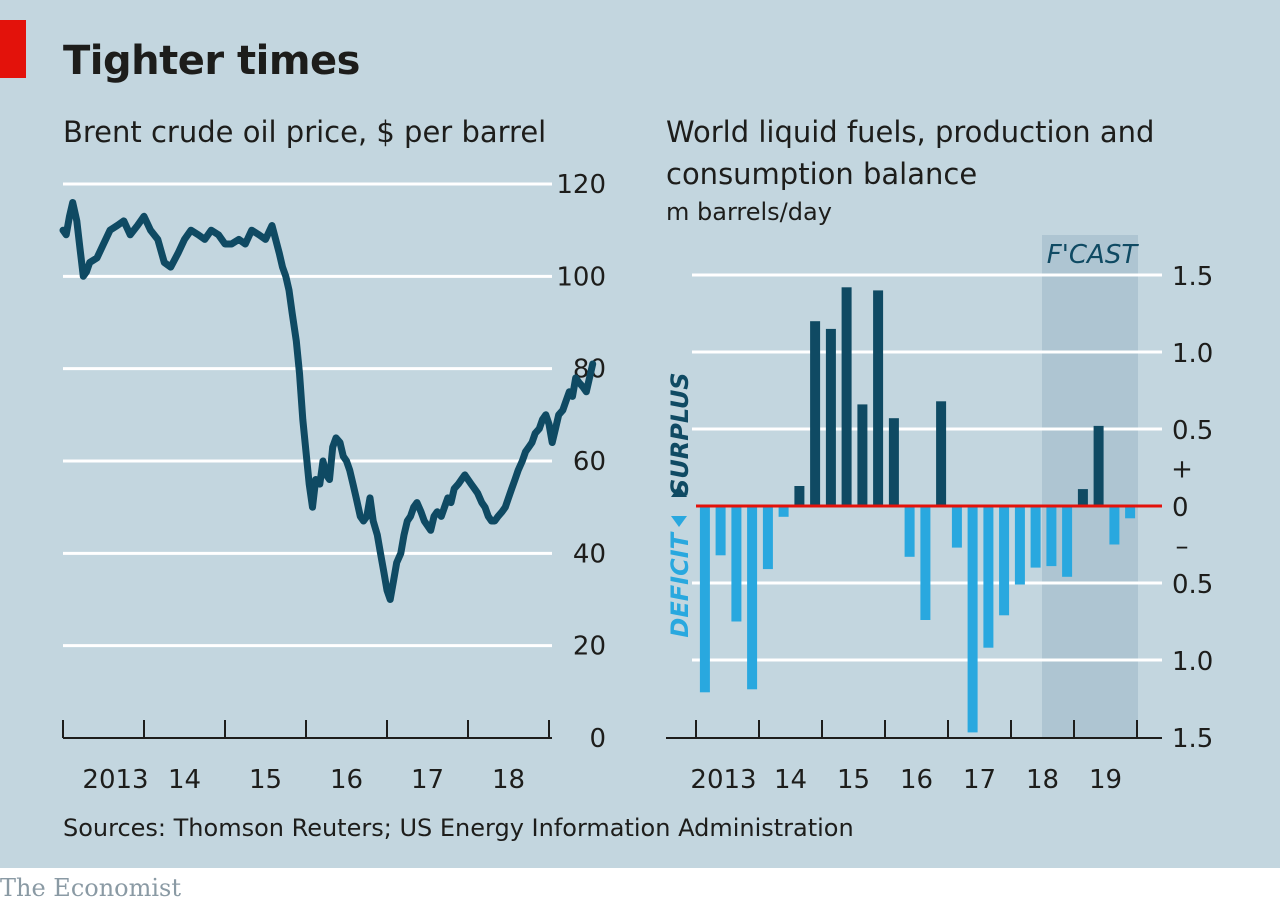  I want to click on right-x-tick-label: 17, so click(979, 780).